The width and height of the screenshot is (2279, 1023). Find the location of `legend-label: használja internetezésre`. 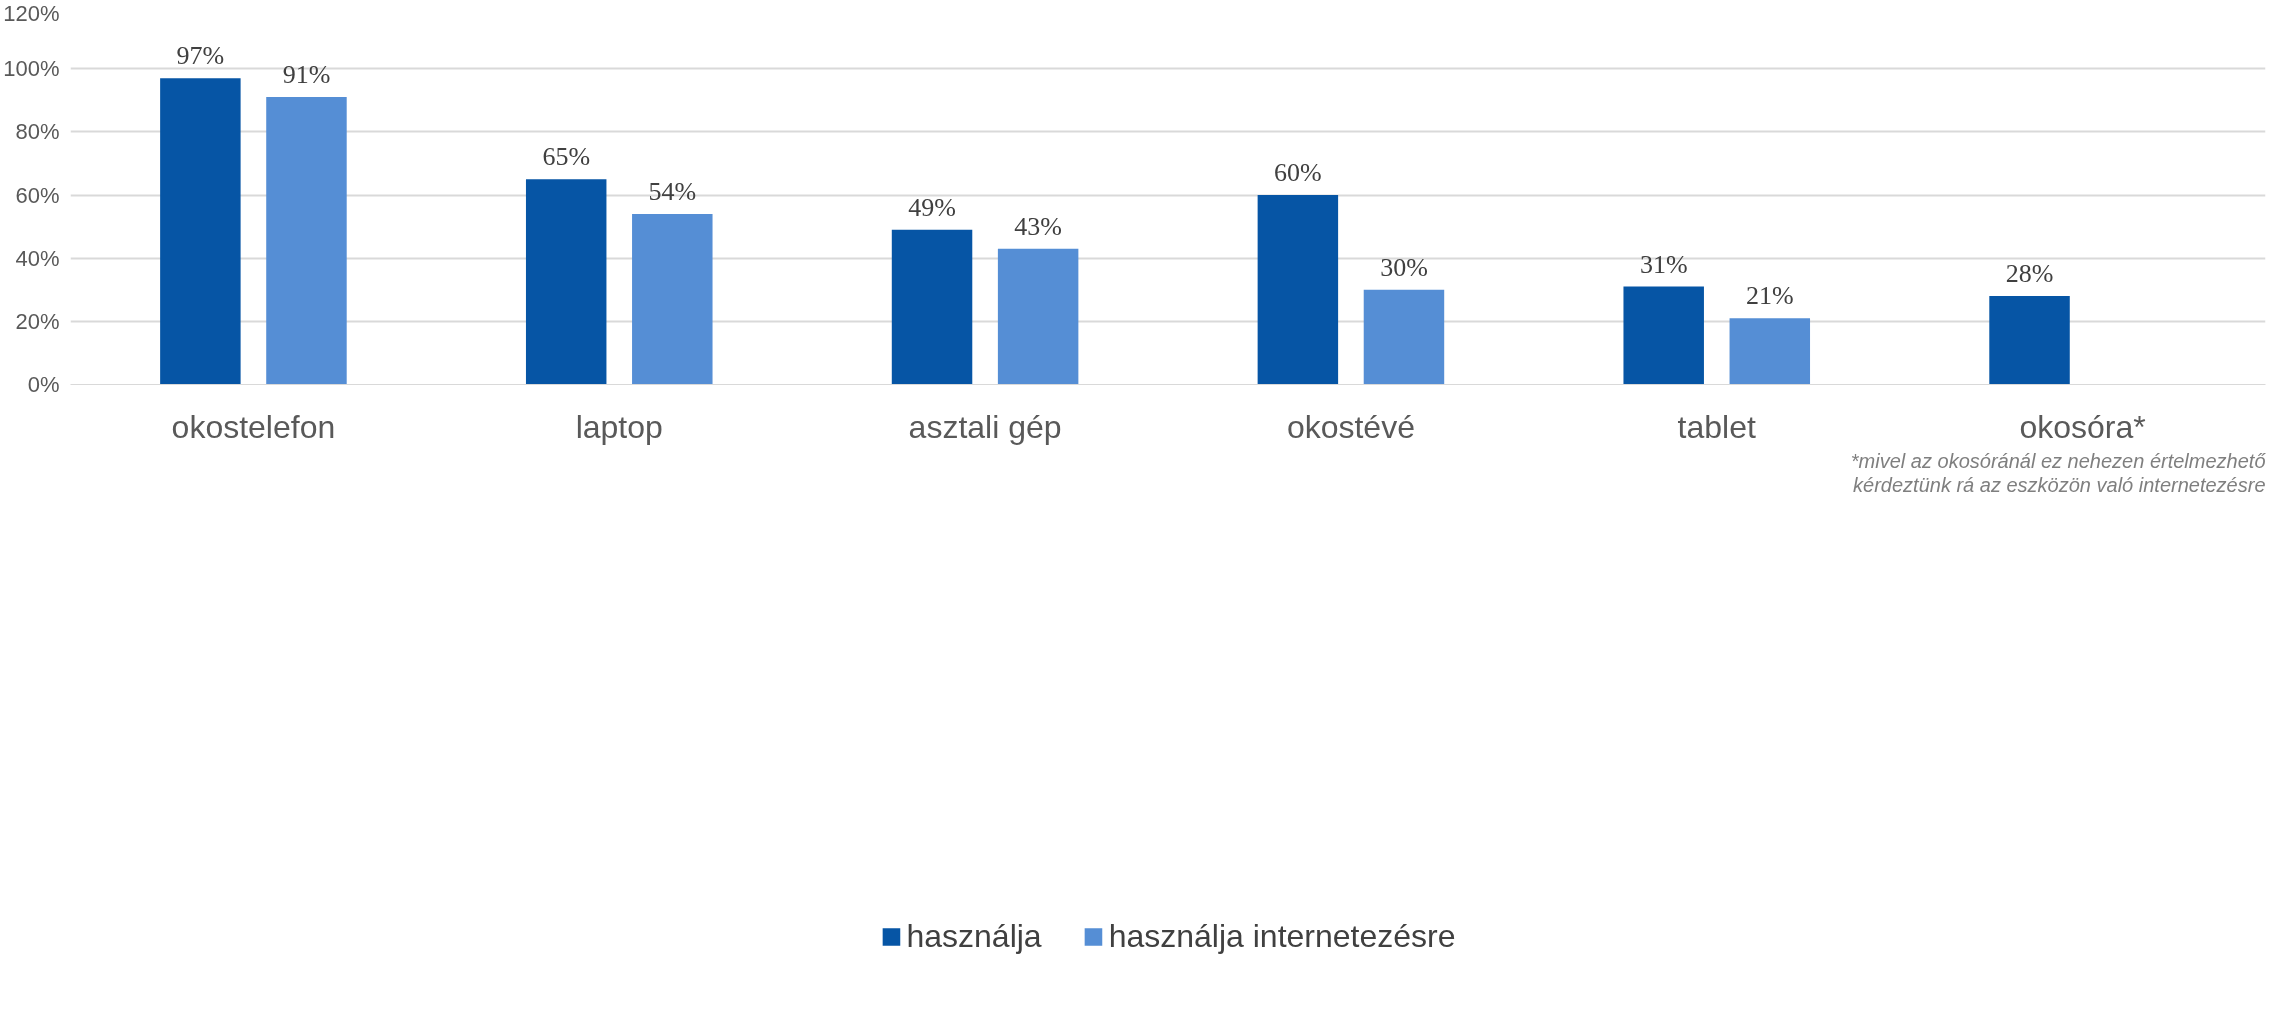

legend-label: használja internetezésre is located at coordinates (1282, 936).